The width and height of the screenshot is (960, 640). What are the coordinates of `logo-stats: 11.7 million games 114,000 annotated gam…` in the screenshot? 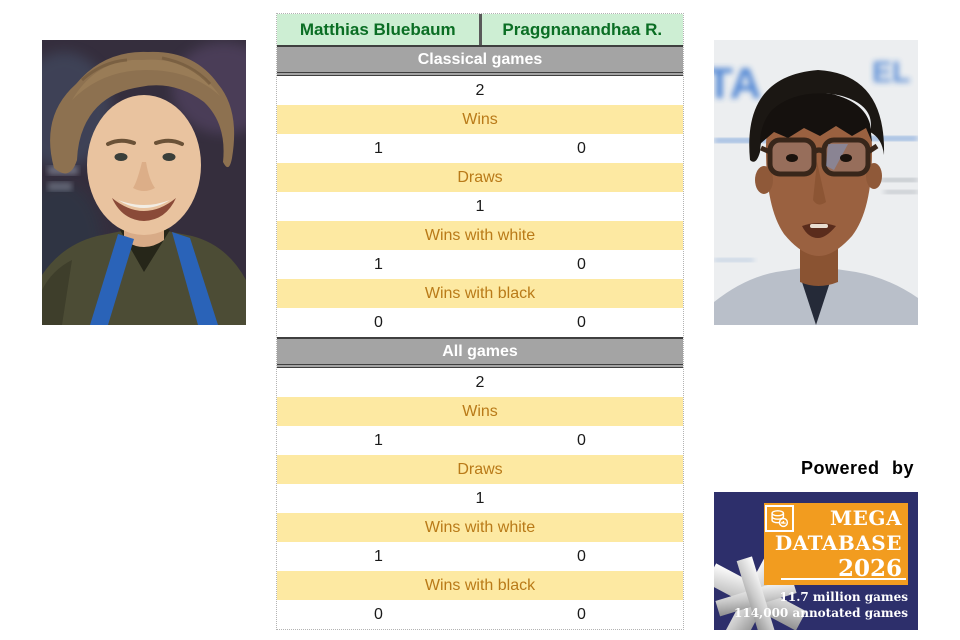 It's located at (821, 605).